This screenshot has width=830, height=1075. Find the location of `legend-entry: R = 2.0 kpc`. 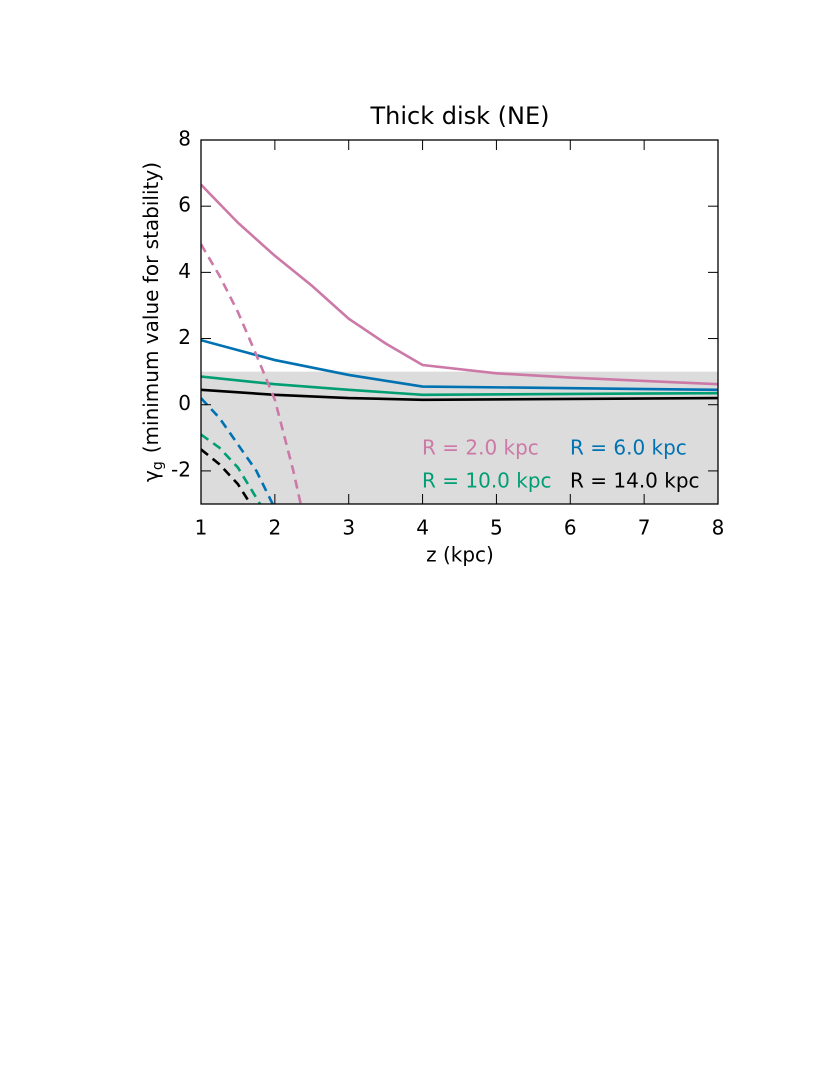

legend-entry: R = 2.0 kpc is located at coordinates (480, 448).